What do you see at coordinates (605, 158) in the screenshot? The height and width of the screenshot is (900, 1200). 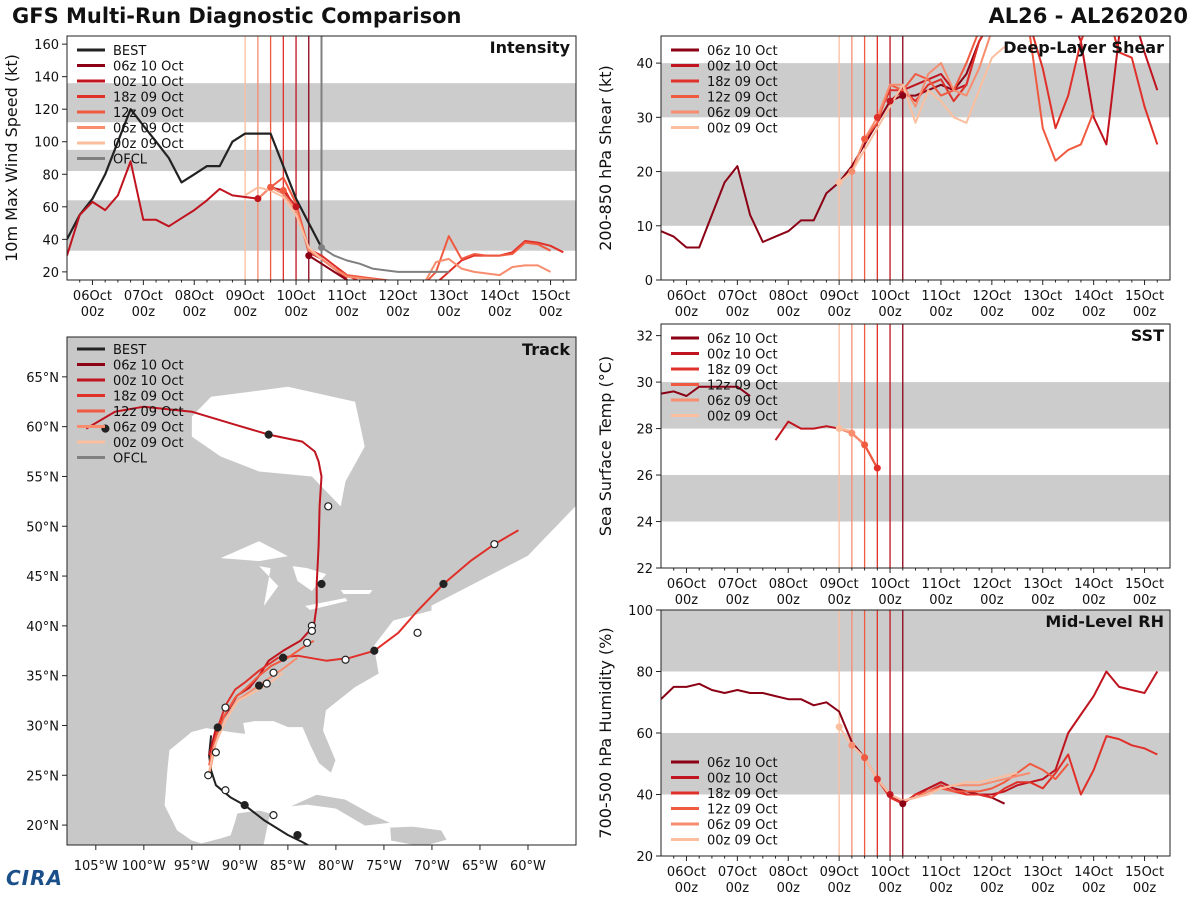 I see `y-axis-label: 200-850 hPa Shear (kt)` at bounding box center [605, 158].